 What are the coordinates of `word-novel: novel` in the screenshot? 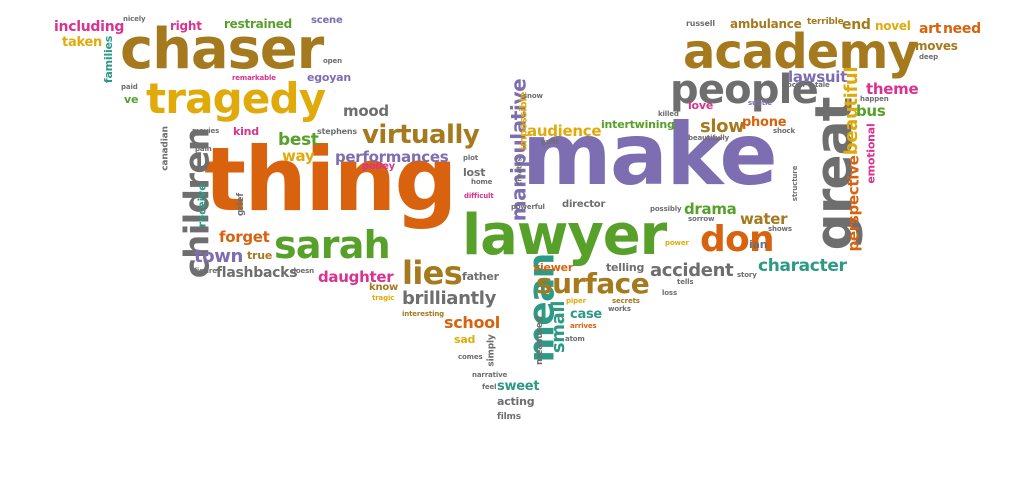 It's located at (893, 26).